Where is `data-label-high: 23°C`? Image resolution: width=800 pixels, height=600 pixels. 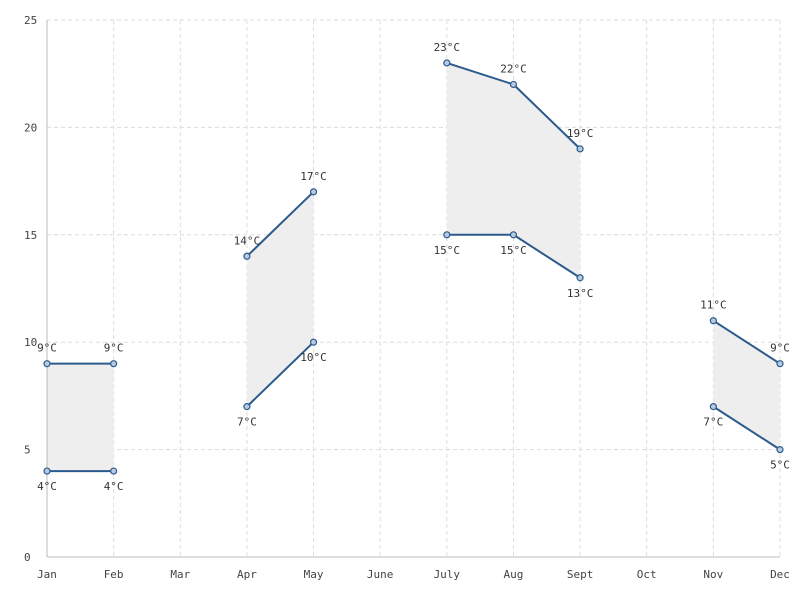 data-label-high: 23°C is located at coordinates (447, 47).